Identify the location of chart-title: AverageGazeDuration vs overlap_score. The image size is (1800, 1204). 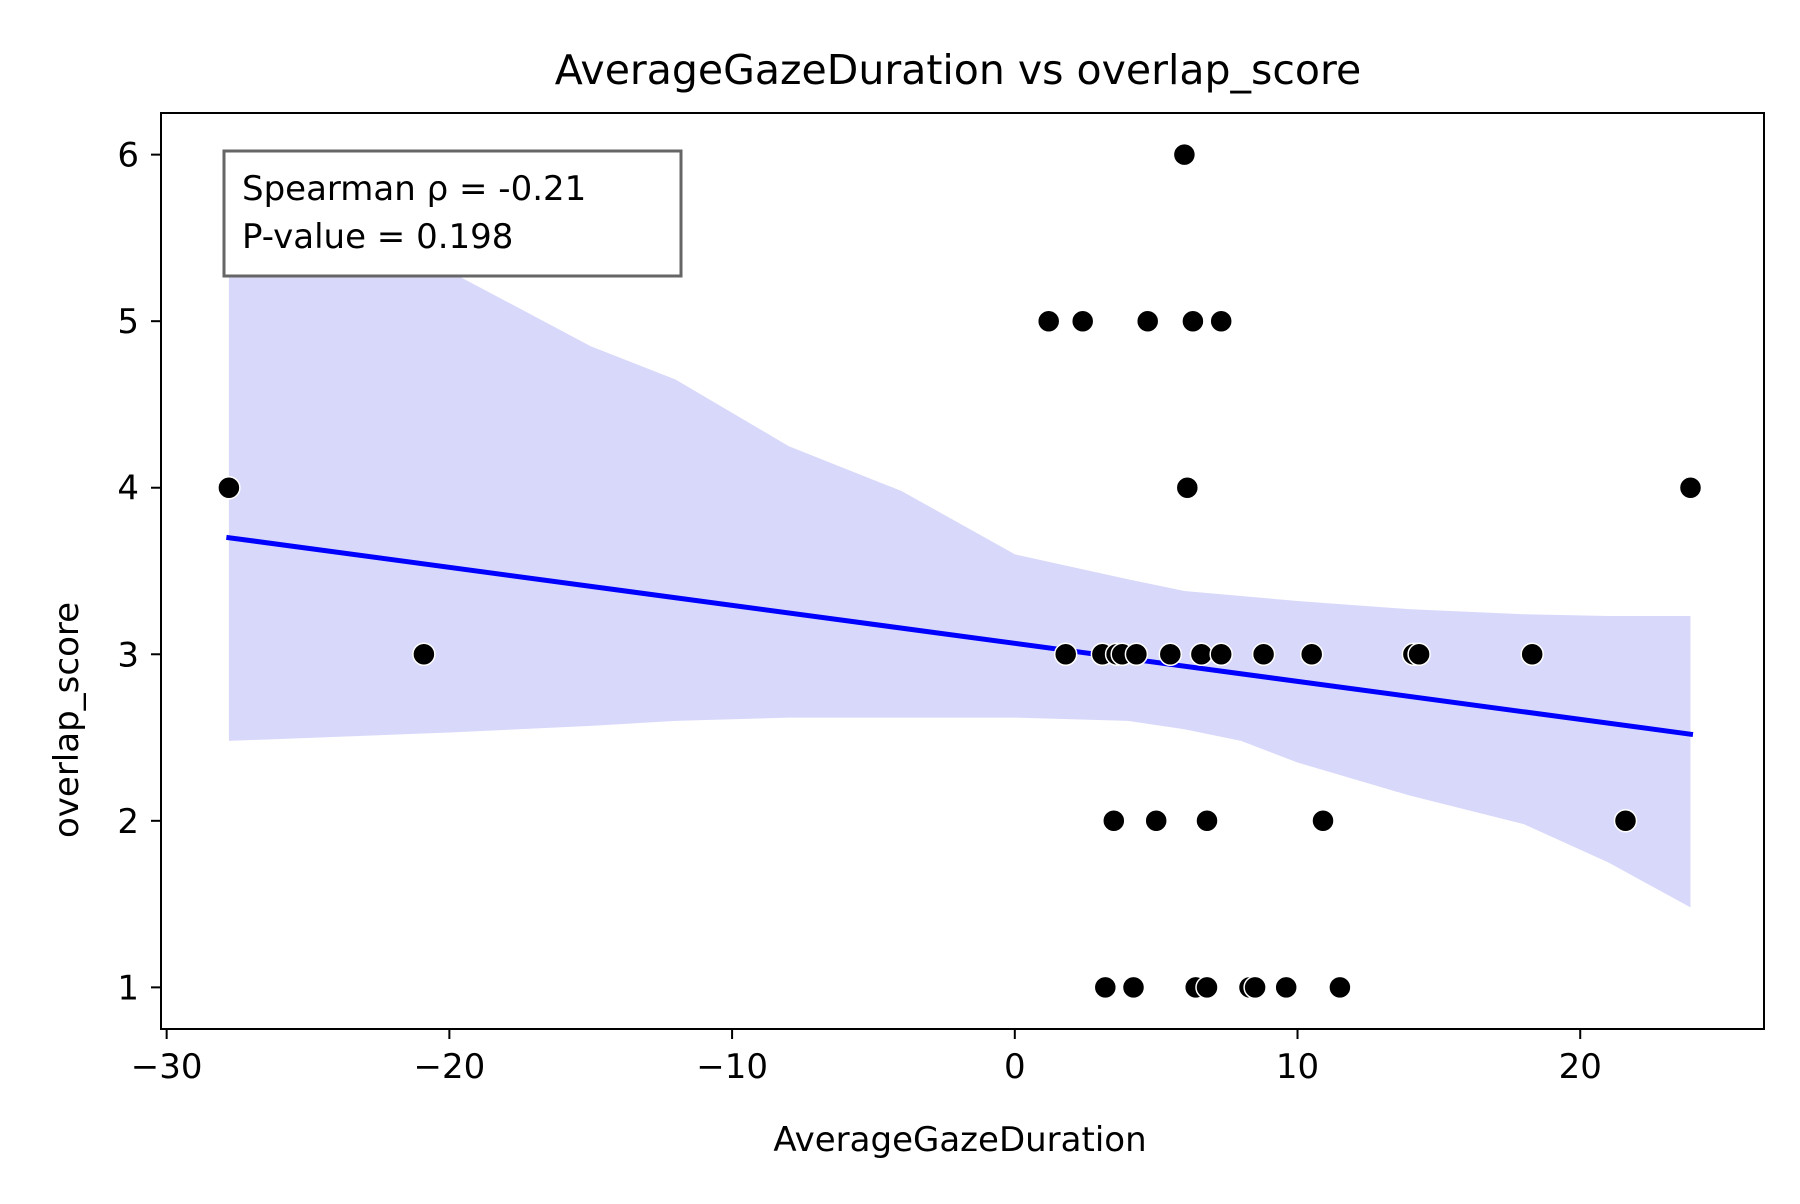
(958, 70).